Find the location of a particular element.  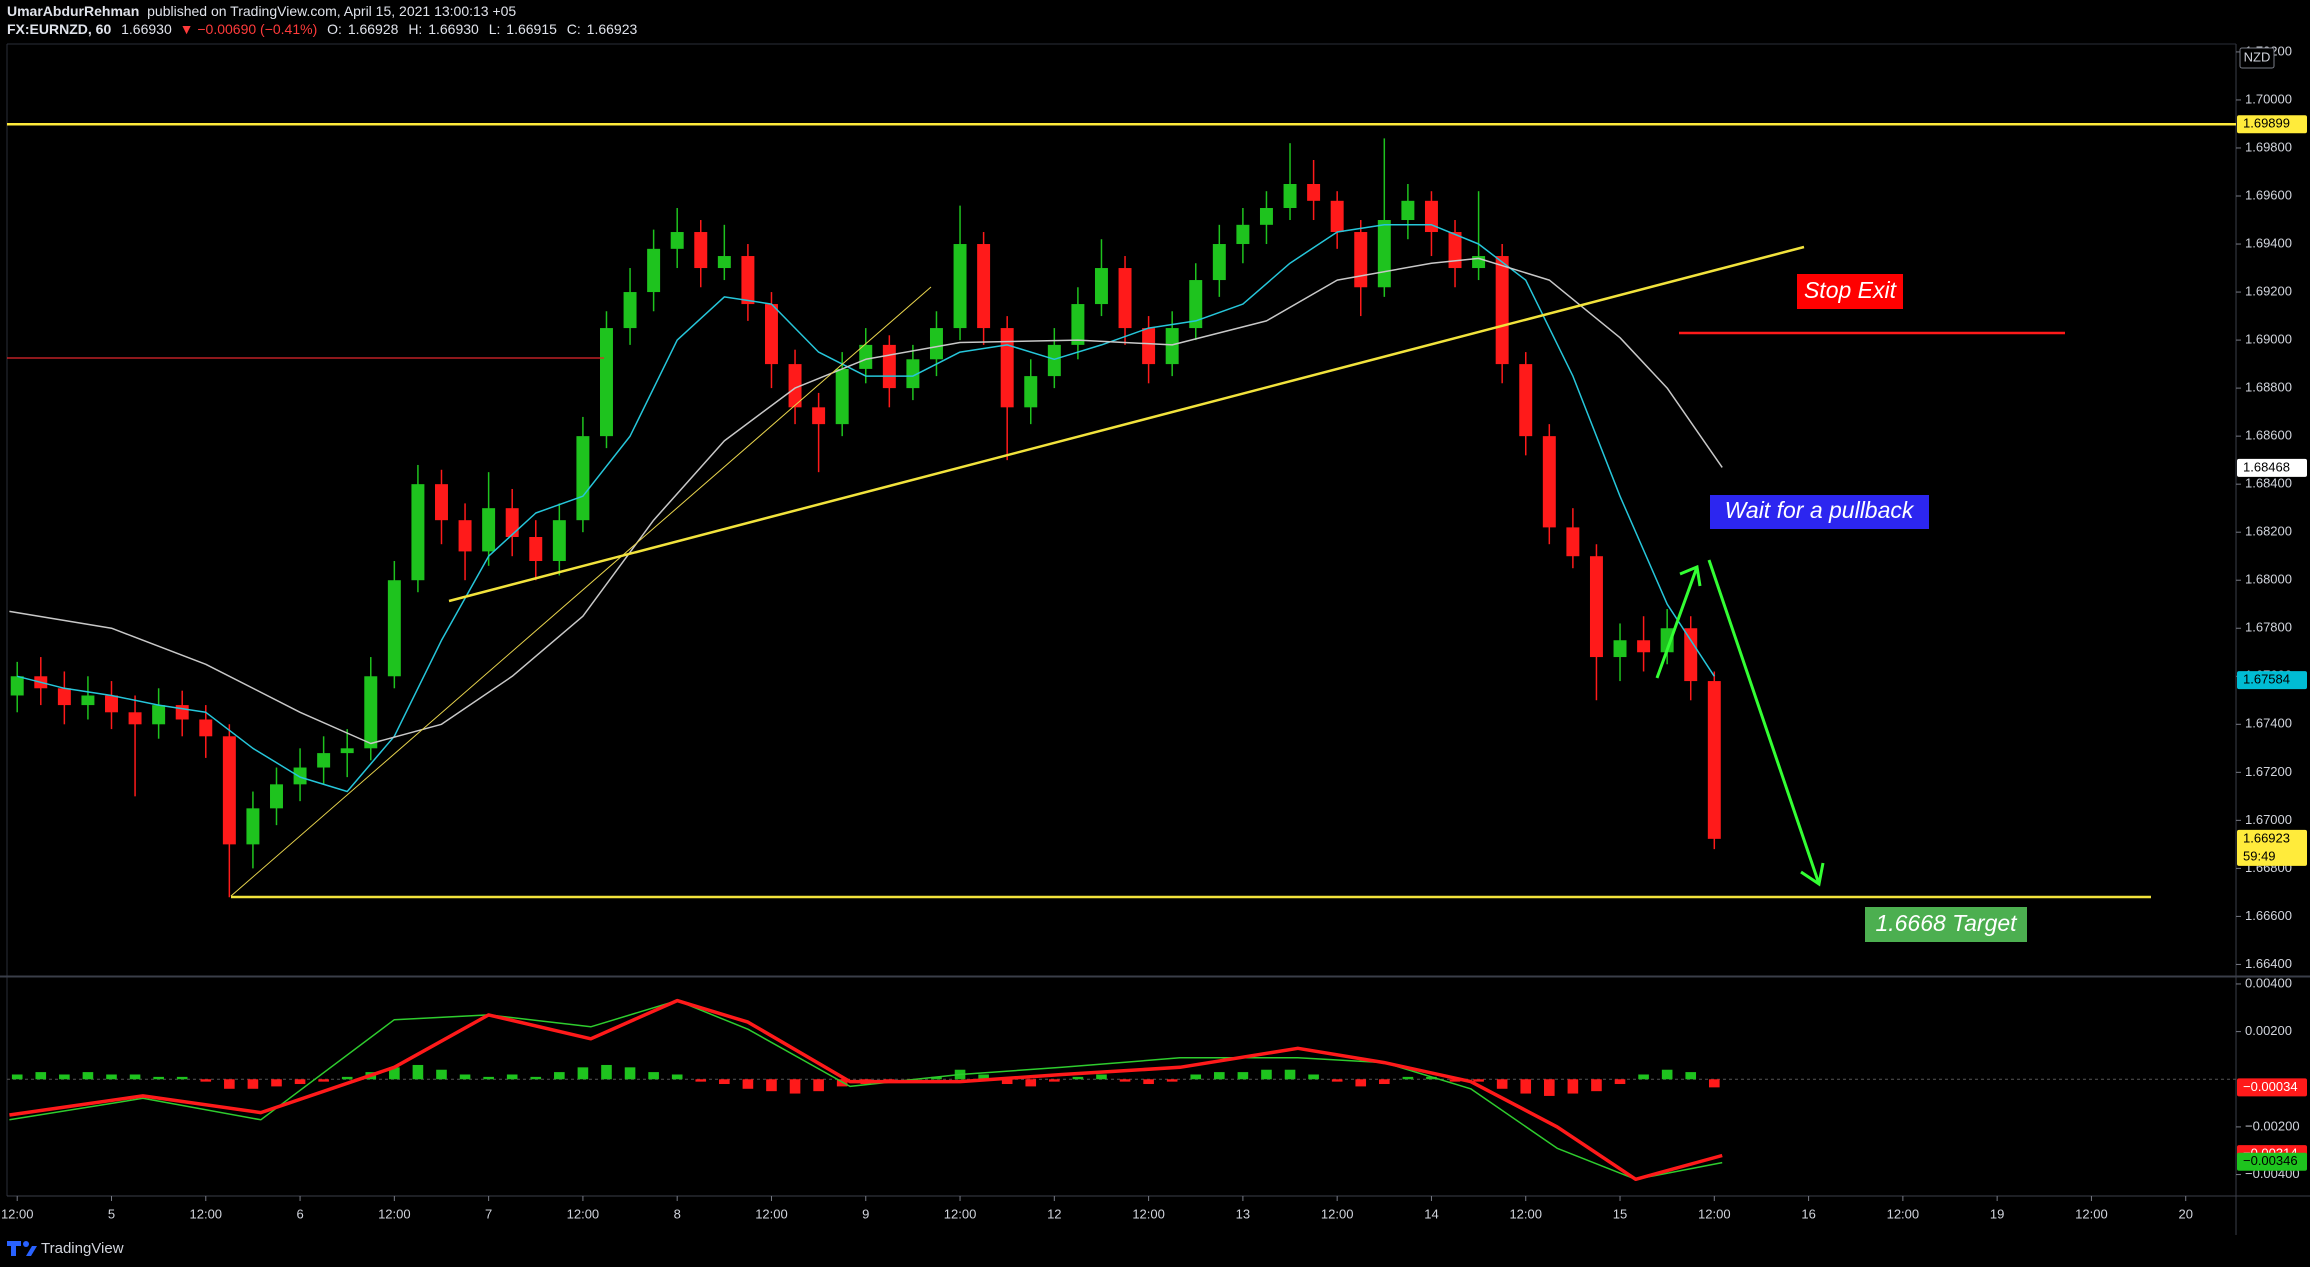

thin-trend-line is located at coordinates (581, 591).